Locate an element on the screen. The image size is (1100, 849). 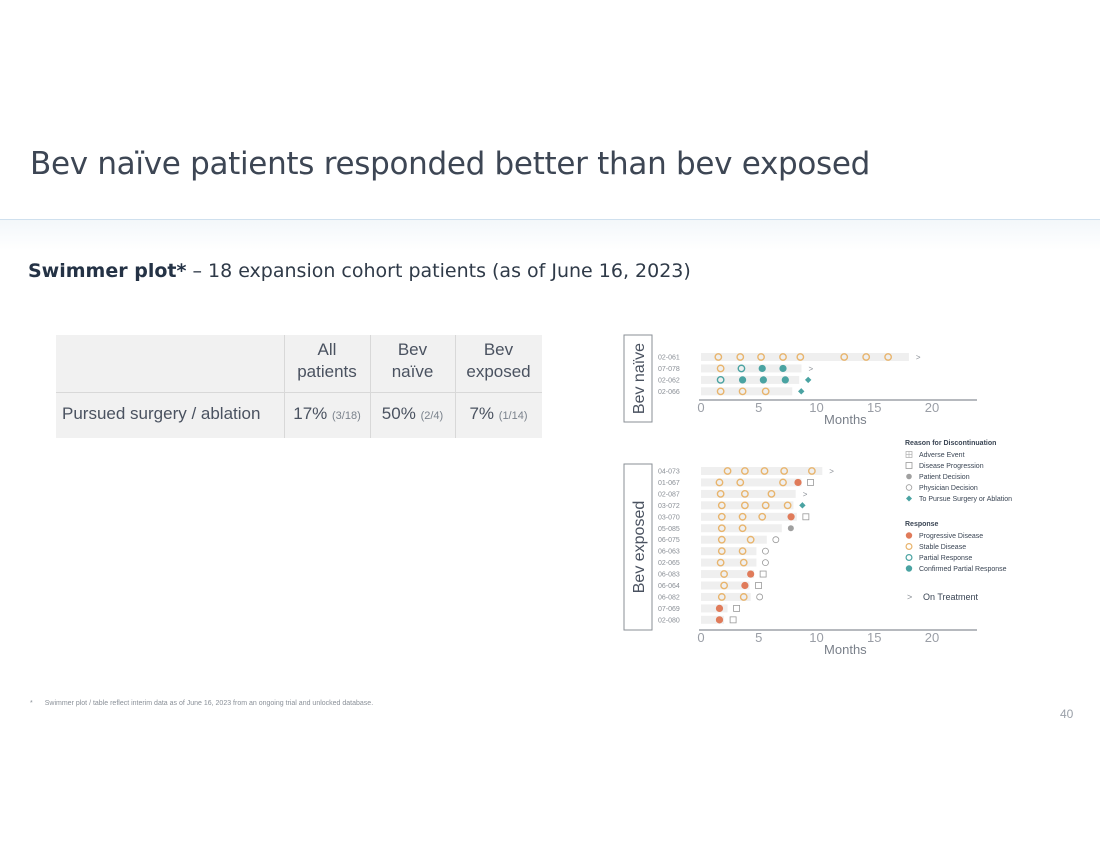
confirmed-response-marker is located at coordinates (783, 368).